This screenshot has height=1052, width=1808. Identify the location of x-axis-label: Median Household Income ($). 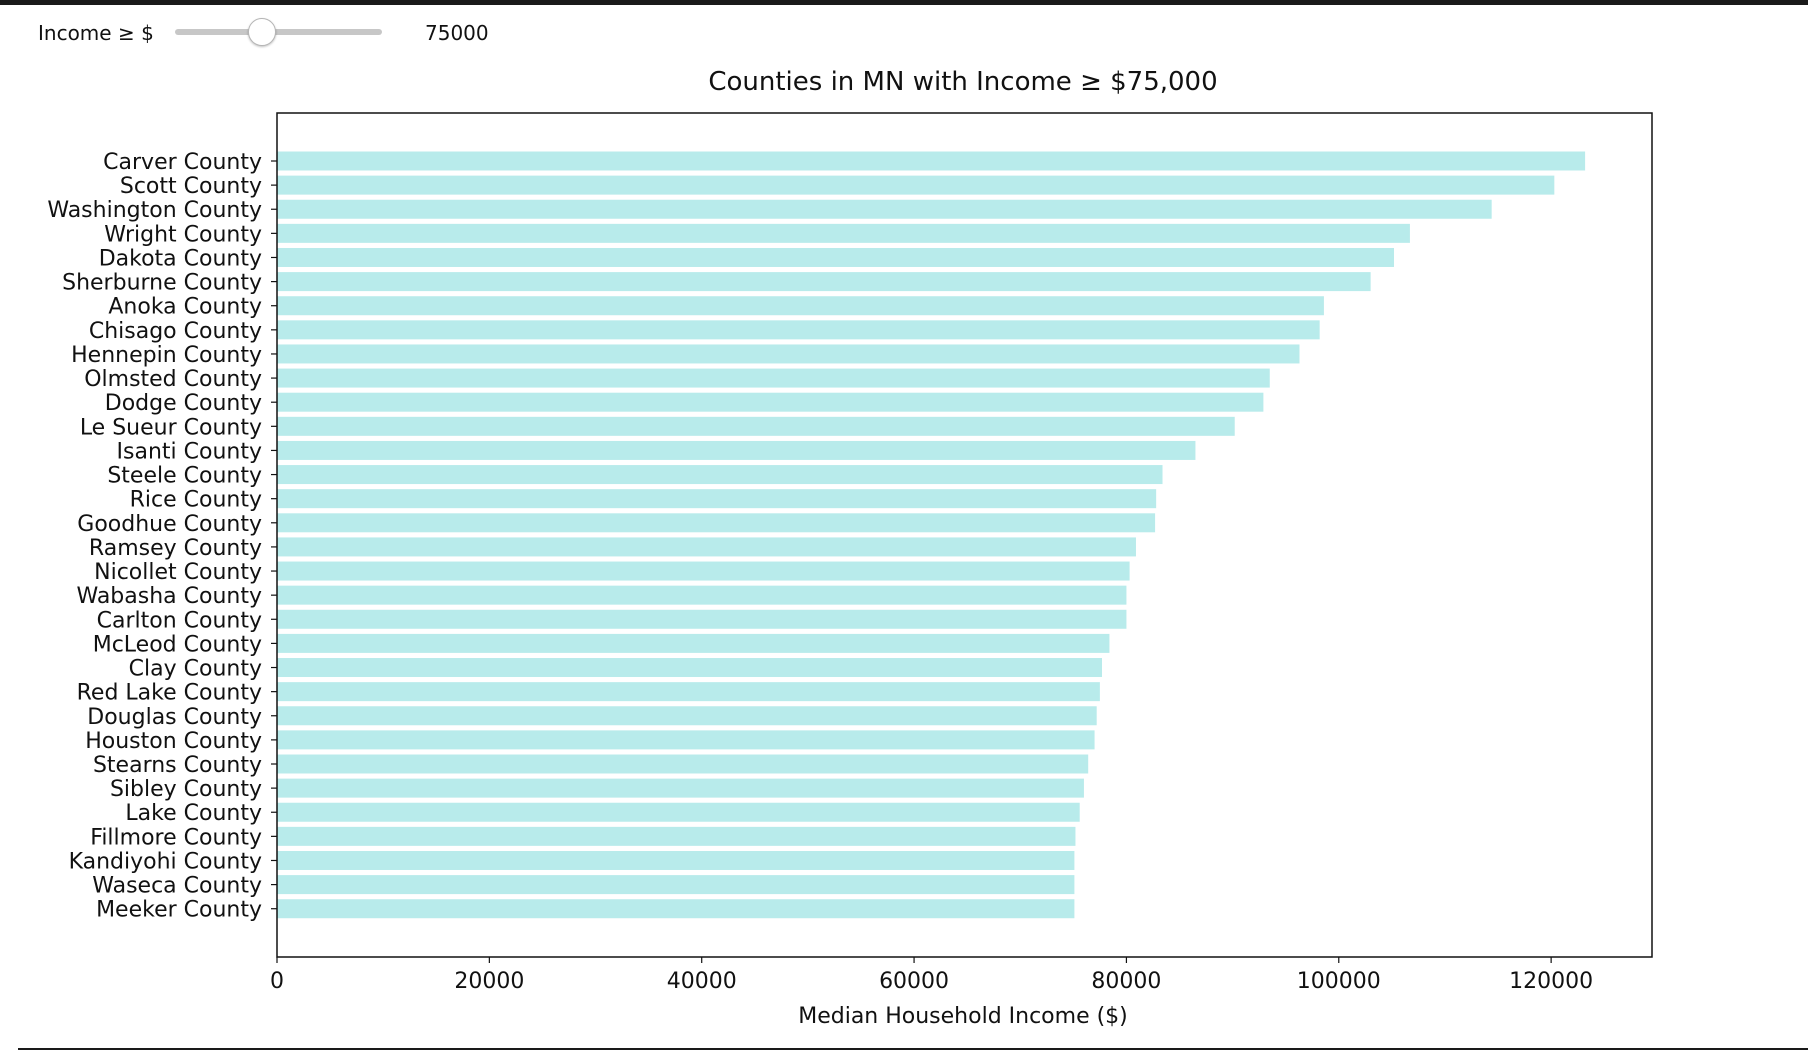
(963, 1016).